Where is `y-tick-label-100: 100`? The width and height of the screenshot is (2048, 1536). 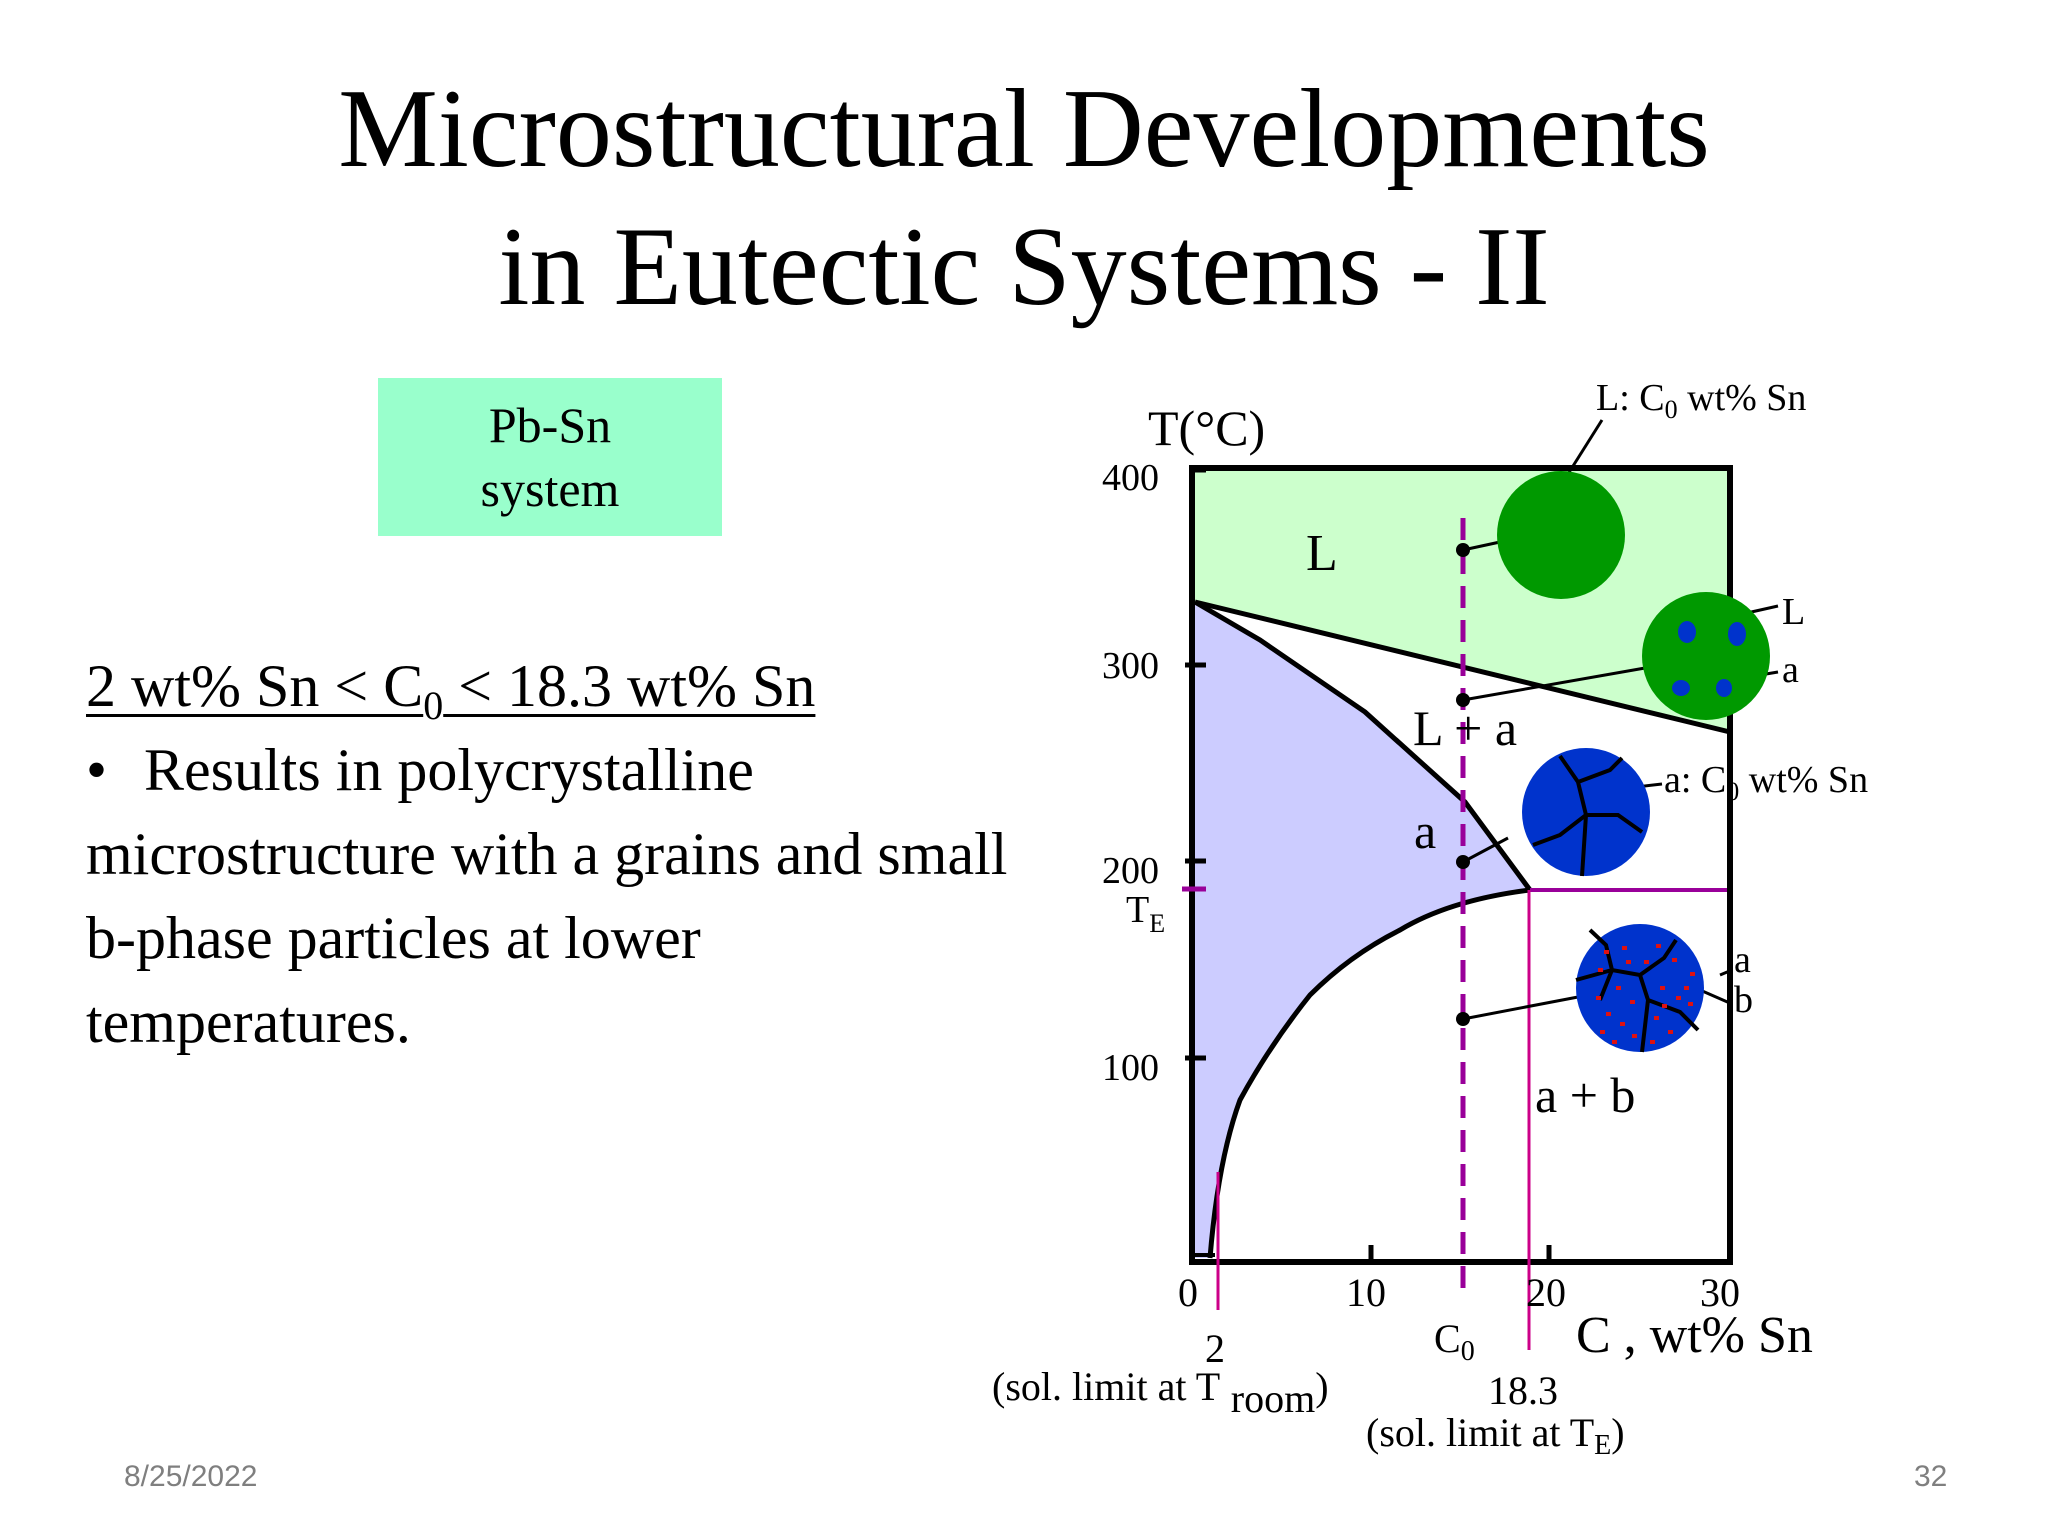 y-tick-label-100: 100 is located at coordinates (1130, 1068).